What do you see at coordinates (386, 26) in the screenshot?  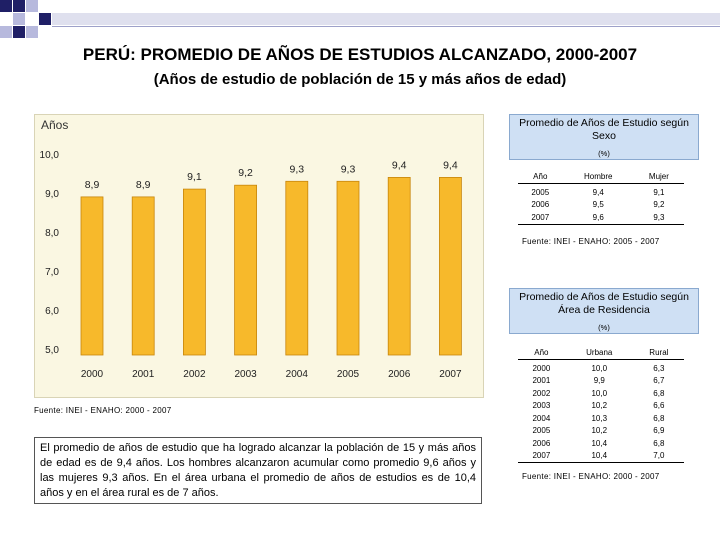 I see `header-rule` at bounding box center [386, 26].